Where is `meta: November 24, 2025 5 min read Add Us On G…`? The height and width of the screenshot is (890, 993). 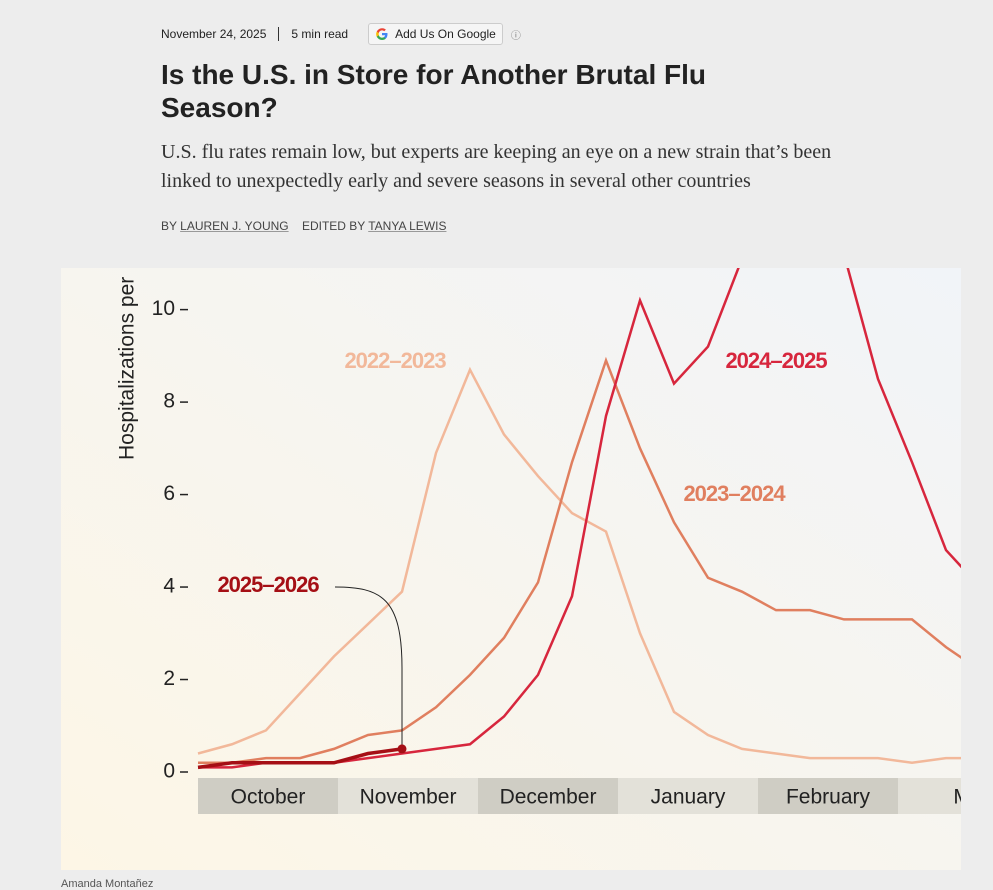 meta: November 24, 2025 5 min read Add Us On G… is located at coordinates (341, 34).